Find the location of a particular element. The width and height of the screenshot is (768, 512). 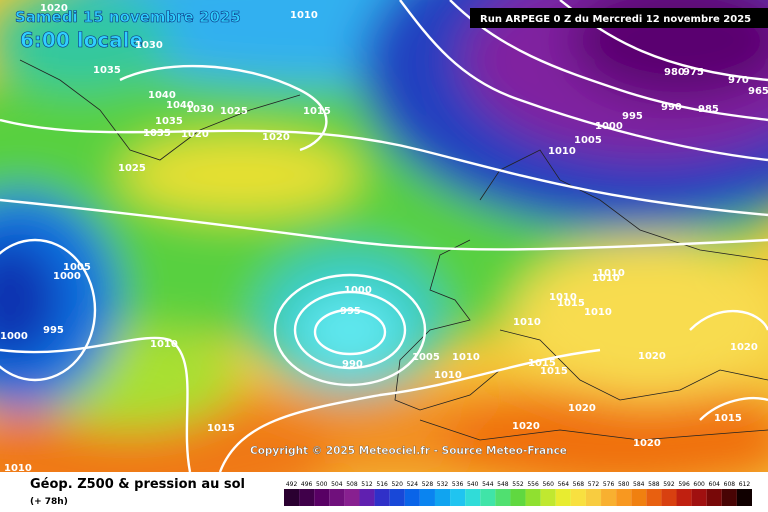

scale-label: 540 is located at coordinates (473, 484).